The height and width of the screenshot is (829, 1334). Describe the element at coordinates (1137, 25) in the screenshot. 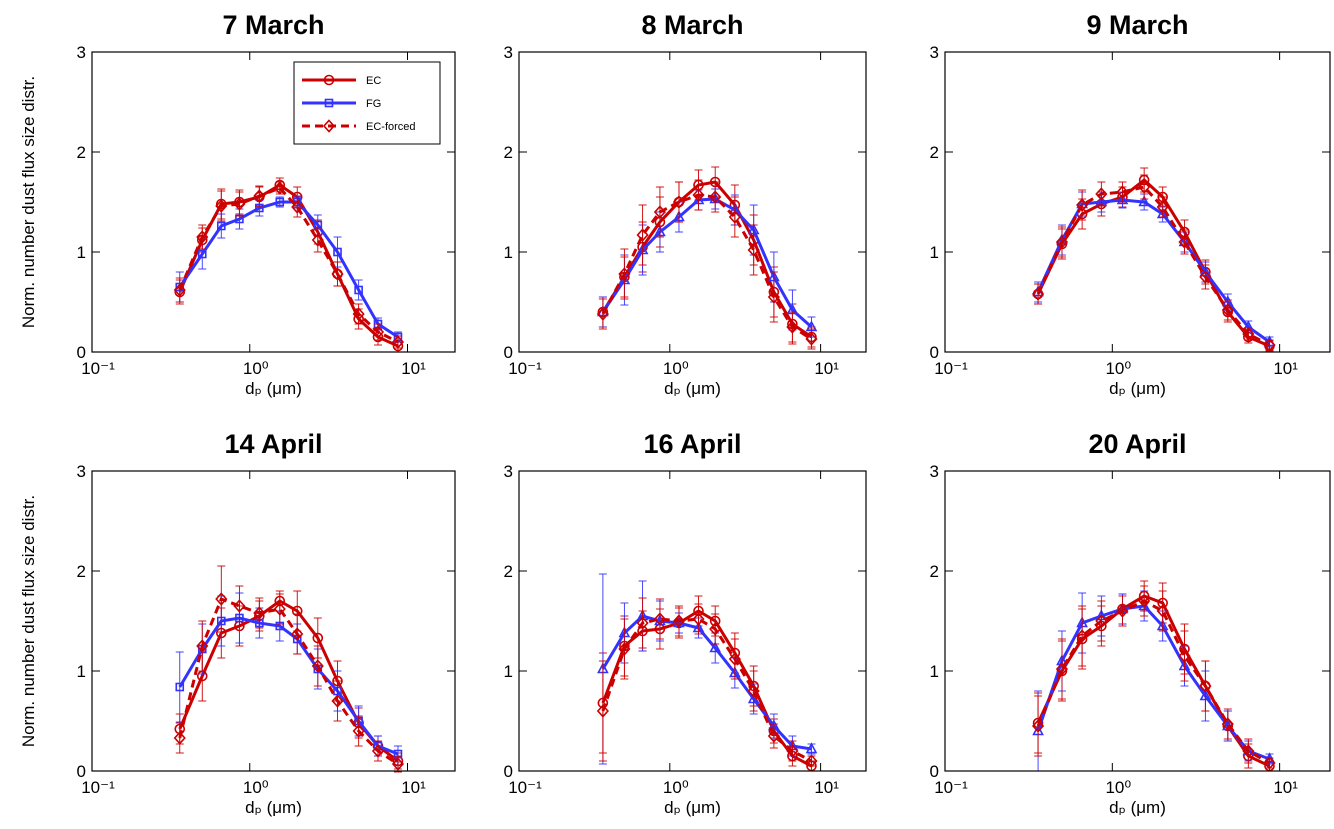

I see `chart-title: 9 March` at that location.